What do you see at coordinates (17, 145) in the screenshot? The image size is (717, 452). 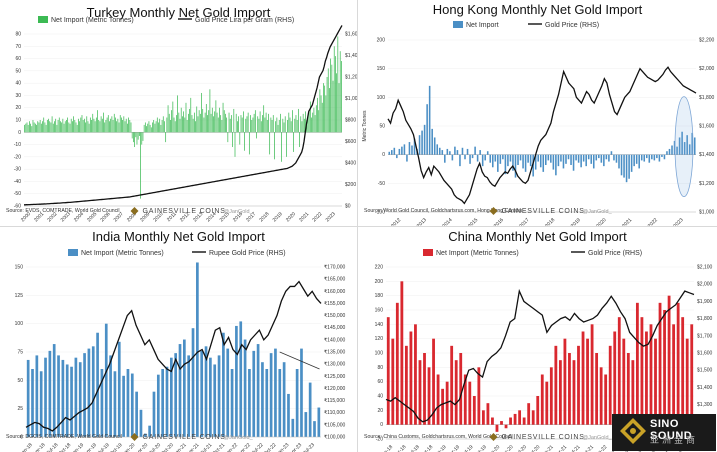 I see `turkey-y-left-tick: -10` at bounding box center [17, 145].